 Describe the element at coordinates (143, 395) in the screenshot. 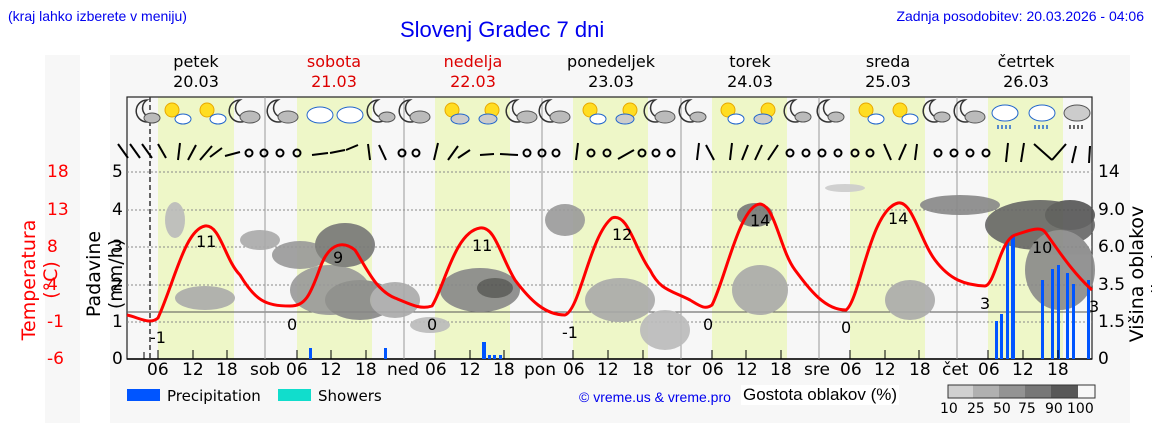

I see `precipitation-swatch` at that location.